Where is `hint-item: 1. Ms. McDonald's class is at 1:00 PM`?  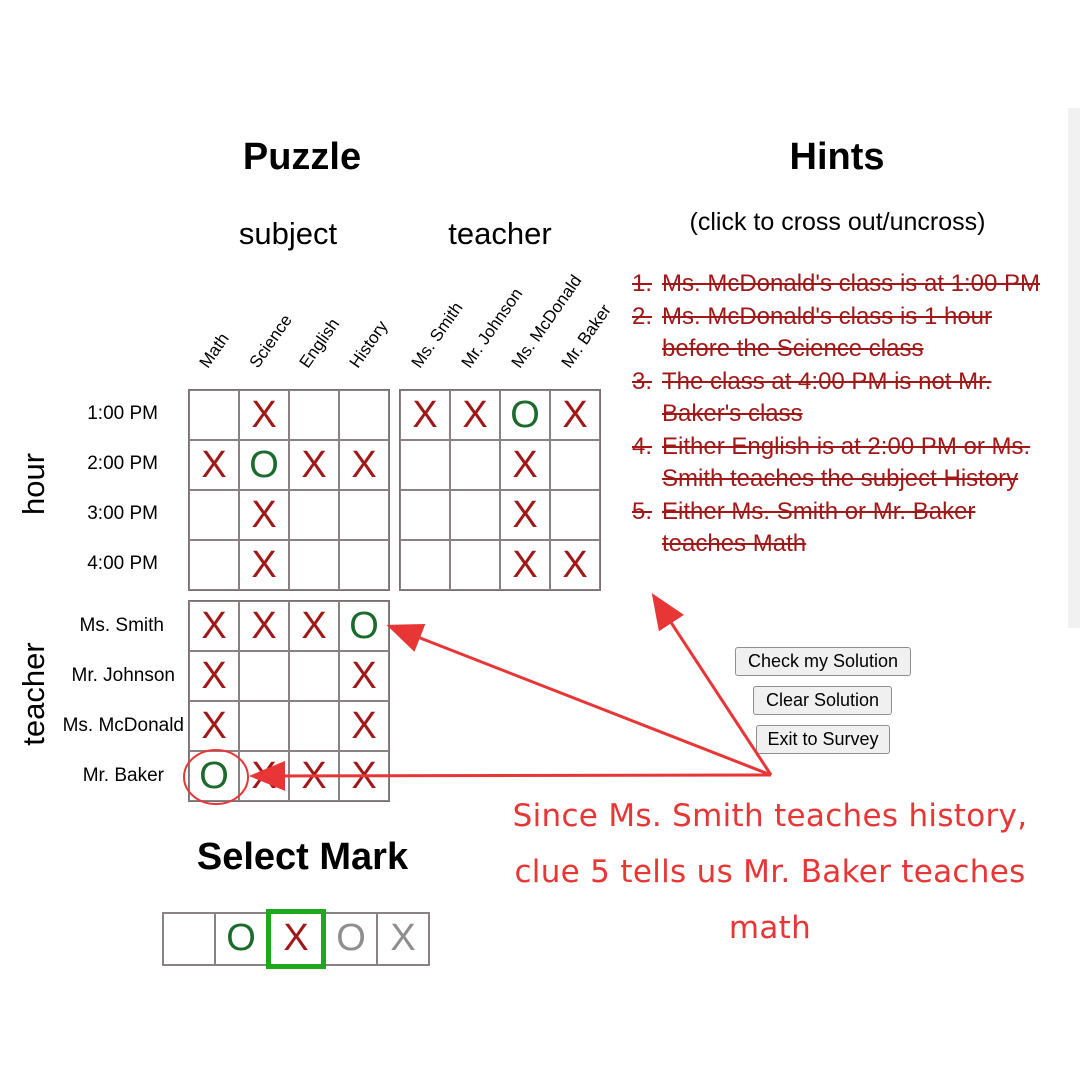
hint-item: 1. Ms. McDonald's class is at 1:00 PM is located at coordinates (842, 284).